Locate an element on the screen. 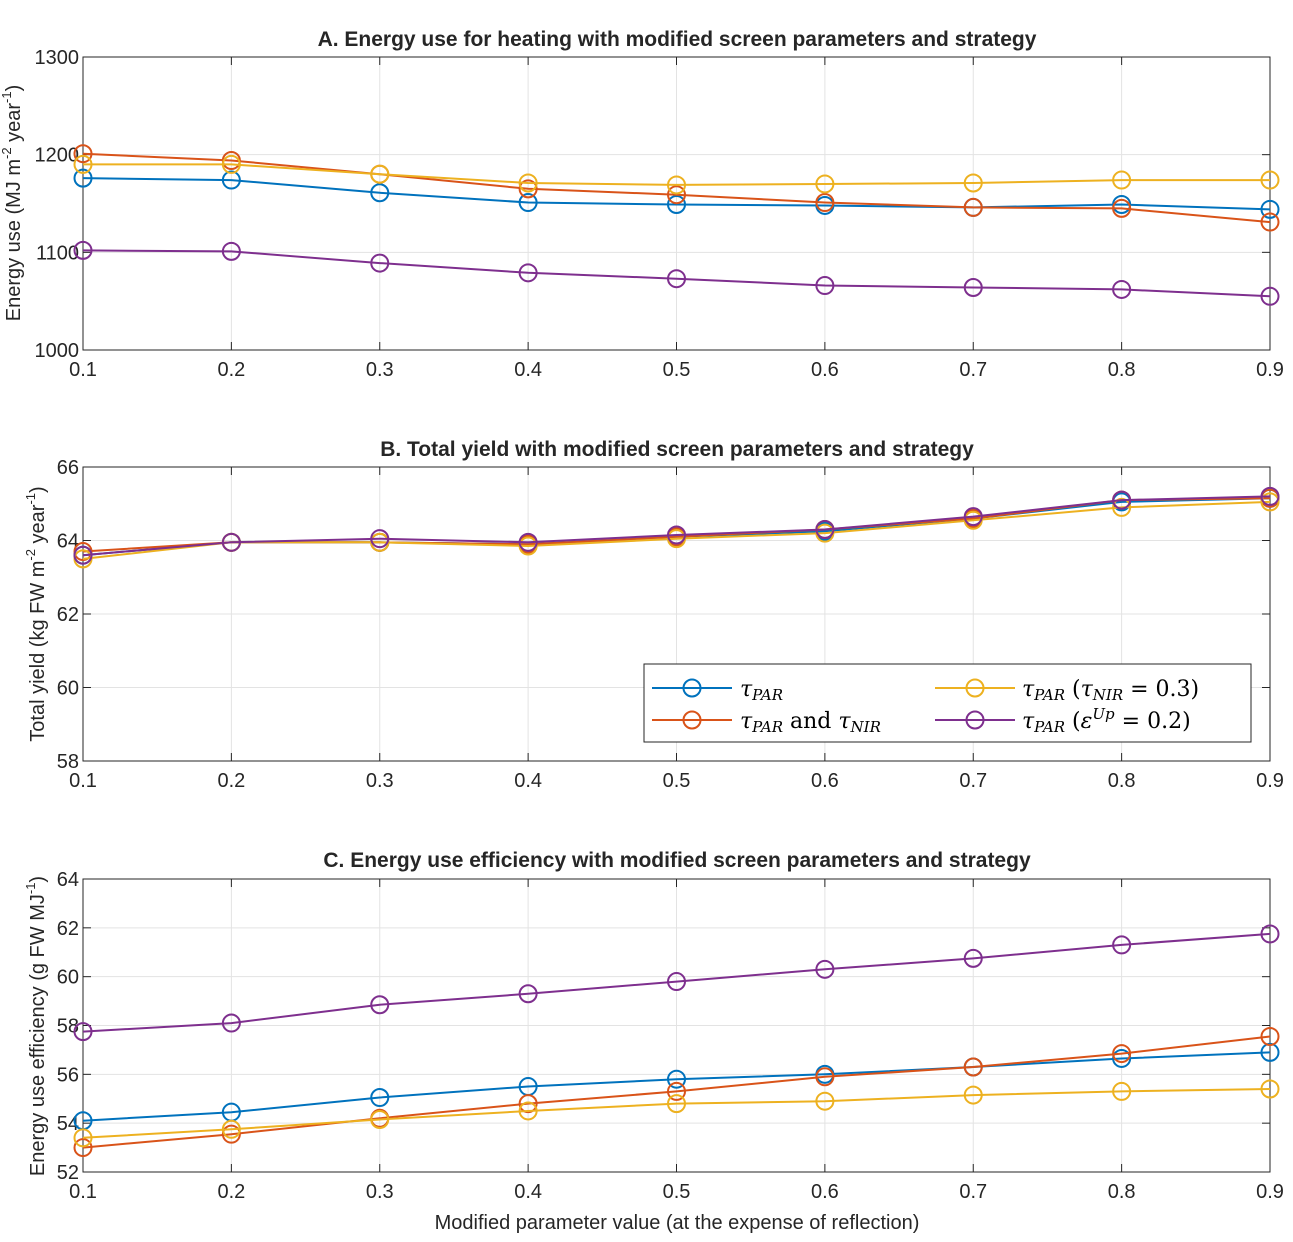 The height and width of the screenshot is (1242, 1293). panel-a-y-tick-label: 1100 is located at coordinates (57, 253).